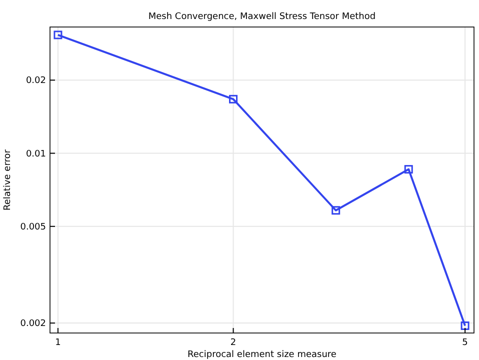 The image size is (479, 360). Describe the element at coordinates (8, 179) in the screenshot. I see `y-axis-title: Relative error` at that location.